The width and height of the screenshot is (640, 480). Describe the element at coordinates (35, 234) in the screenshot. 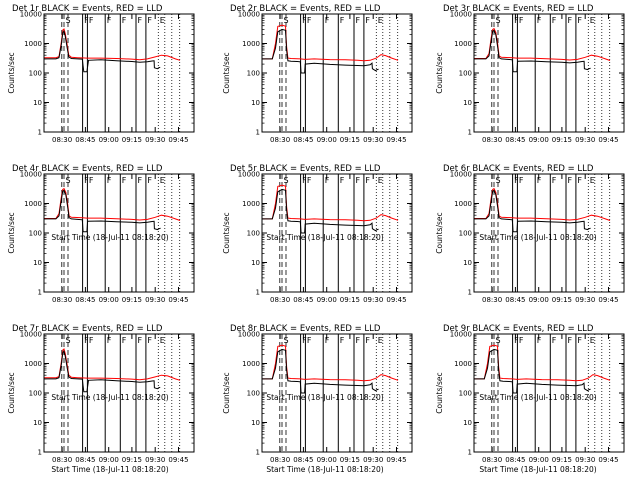

I see `y-tick-label-4r-2: 100` at that location.